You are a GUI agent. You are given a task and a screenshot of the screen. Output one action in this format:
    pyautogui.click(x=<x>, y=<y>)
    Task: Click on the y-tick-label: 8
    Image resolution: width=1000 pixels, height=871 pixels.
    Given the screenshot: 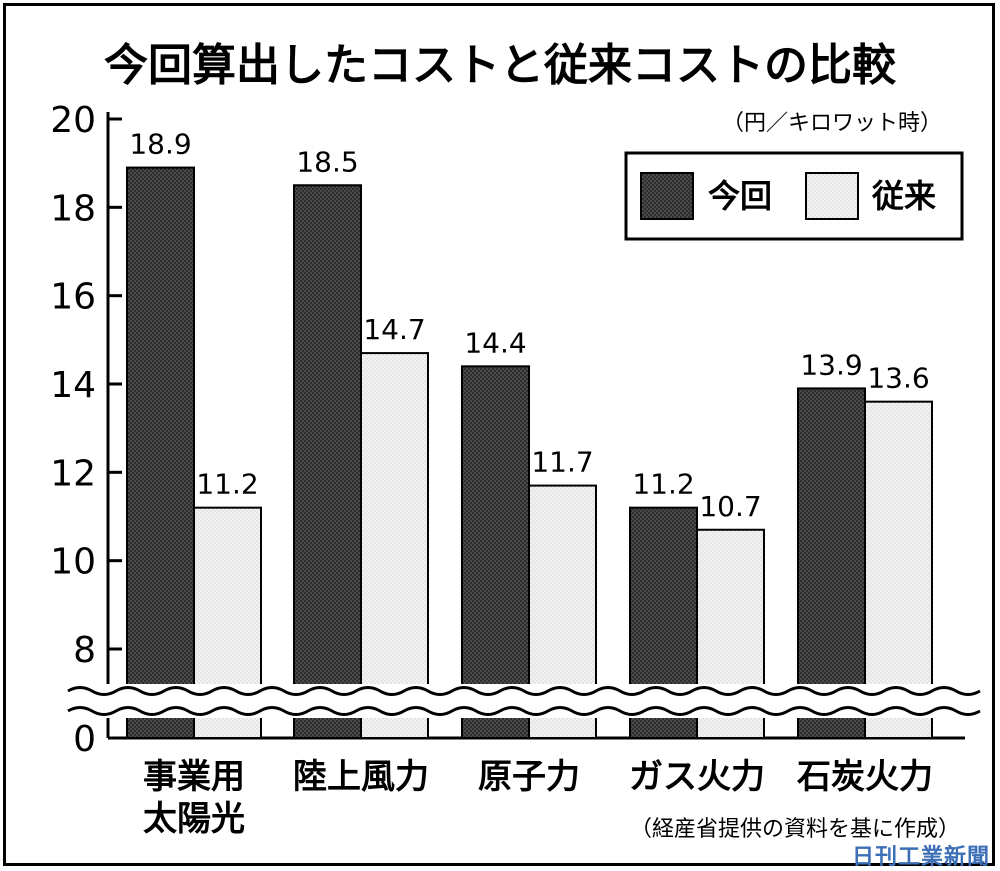 What is the action you would take?
    pyautogui.click(x=84, y=650)
    